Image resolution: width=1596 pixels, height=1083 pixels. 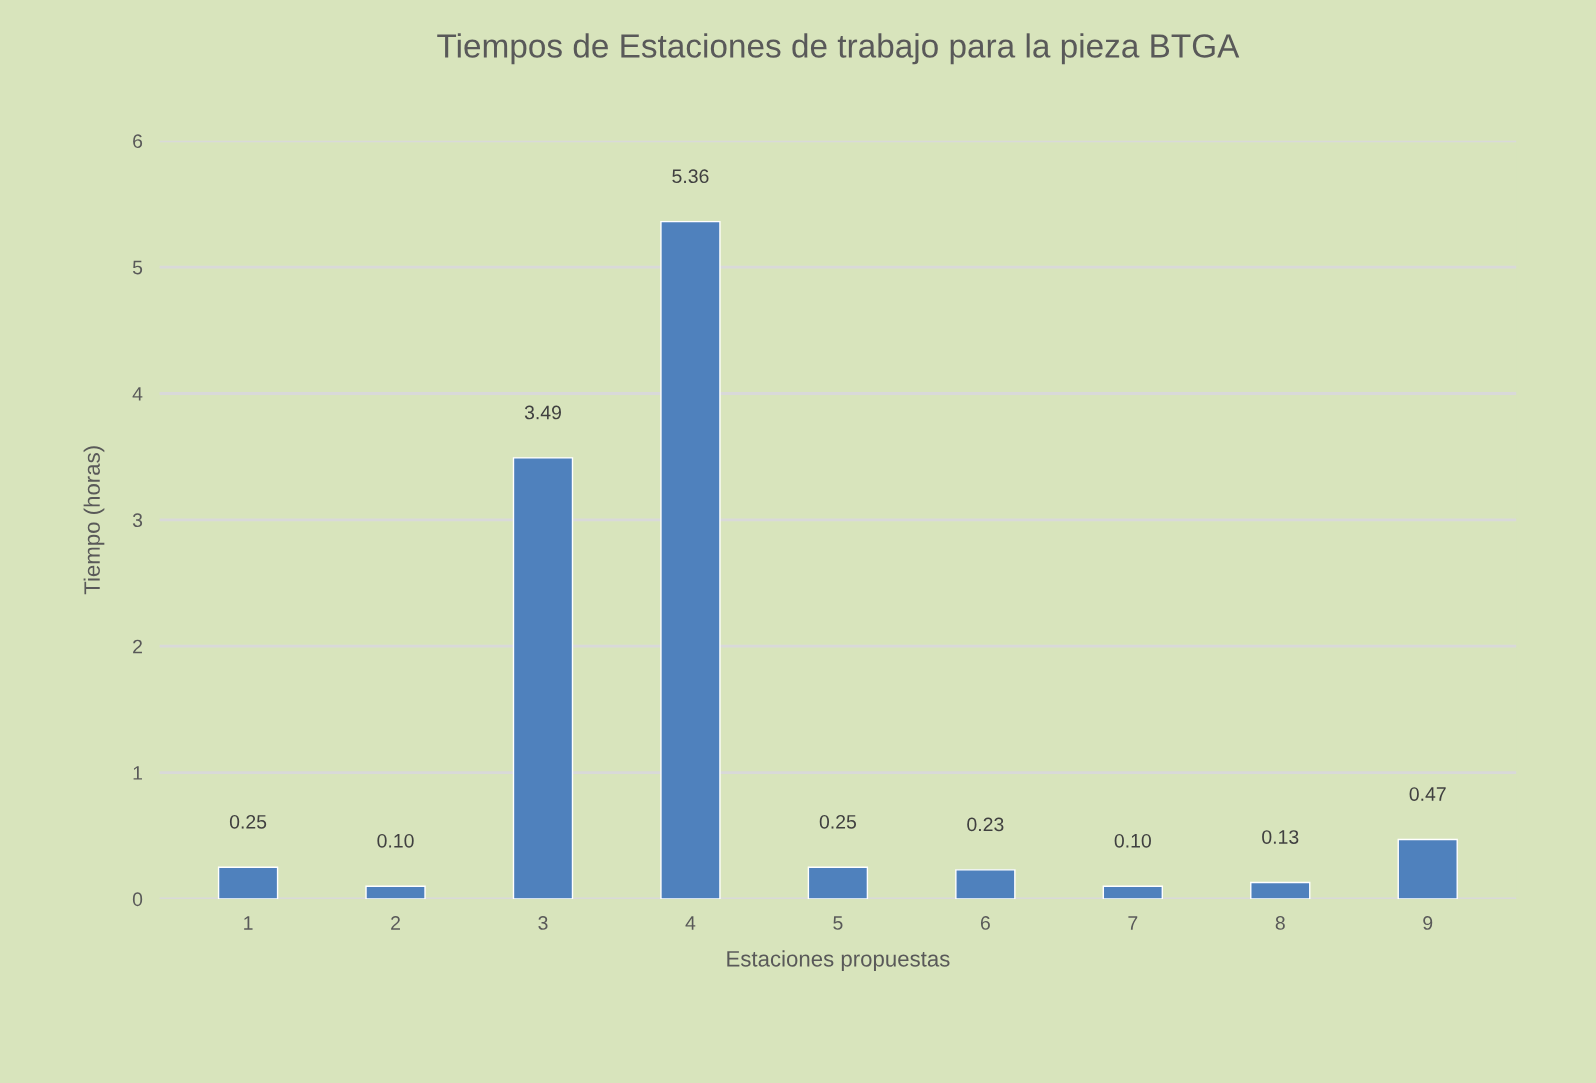 What do you see at coordinates (1280, 923) in the screenshot?
I see `x-tick-label: 8` at bounding box center [1280, 923].